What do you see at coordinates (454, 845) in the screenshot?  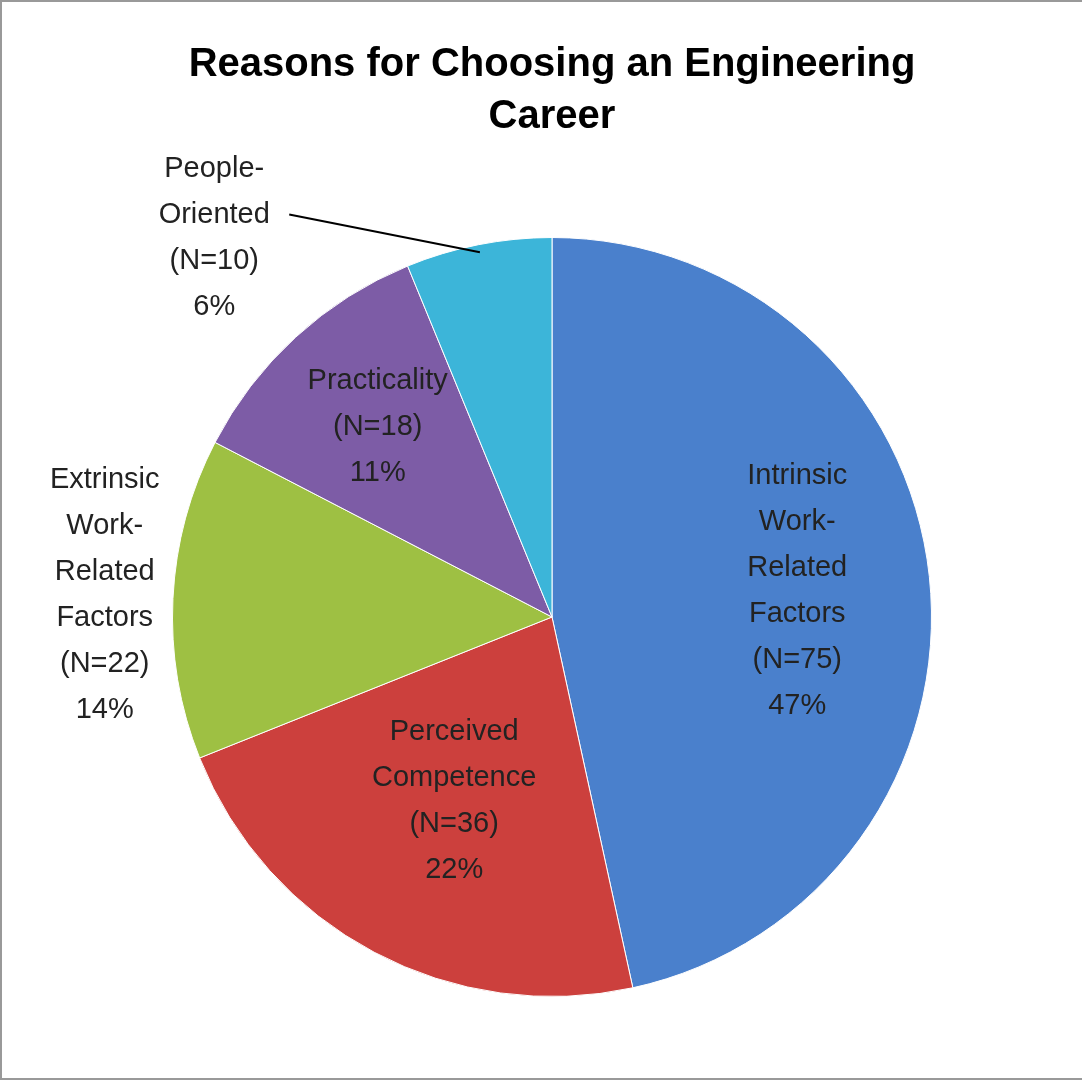 I see `data-label: (N=36) 22%` at bounding box center [454, 845].